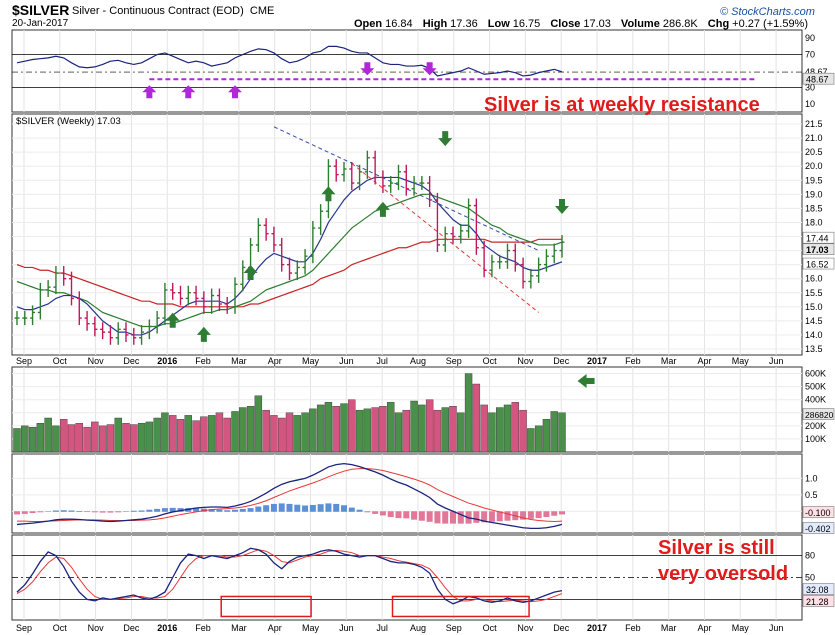 This screenshot has width=835, height=635. I want to click on price-y-tick: 15.5, so click(814, 293).